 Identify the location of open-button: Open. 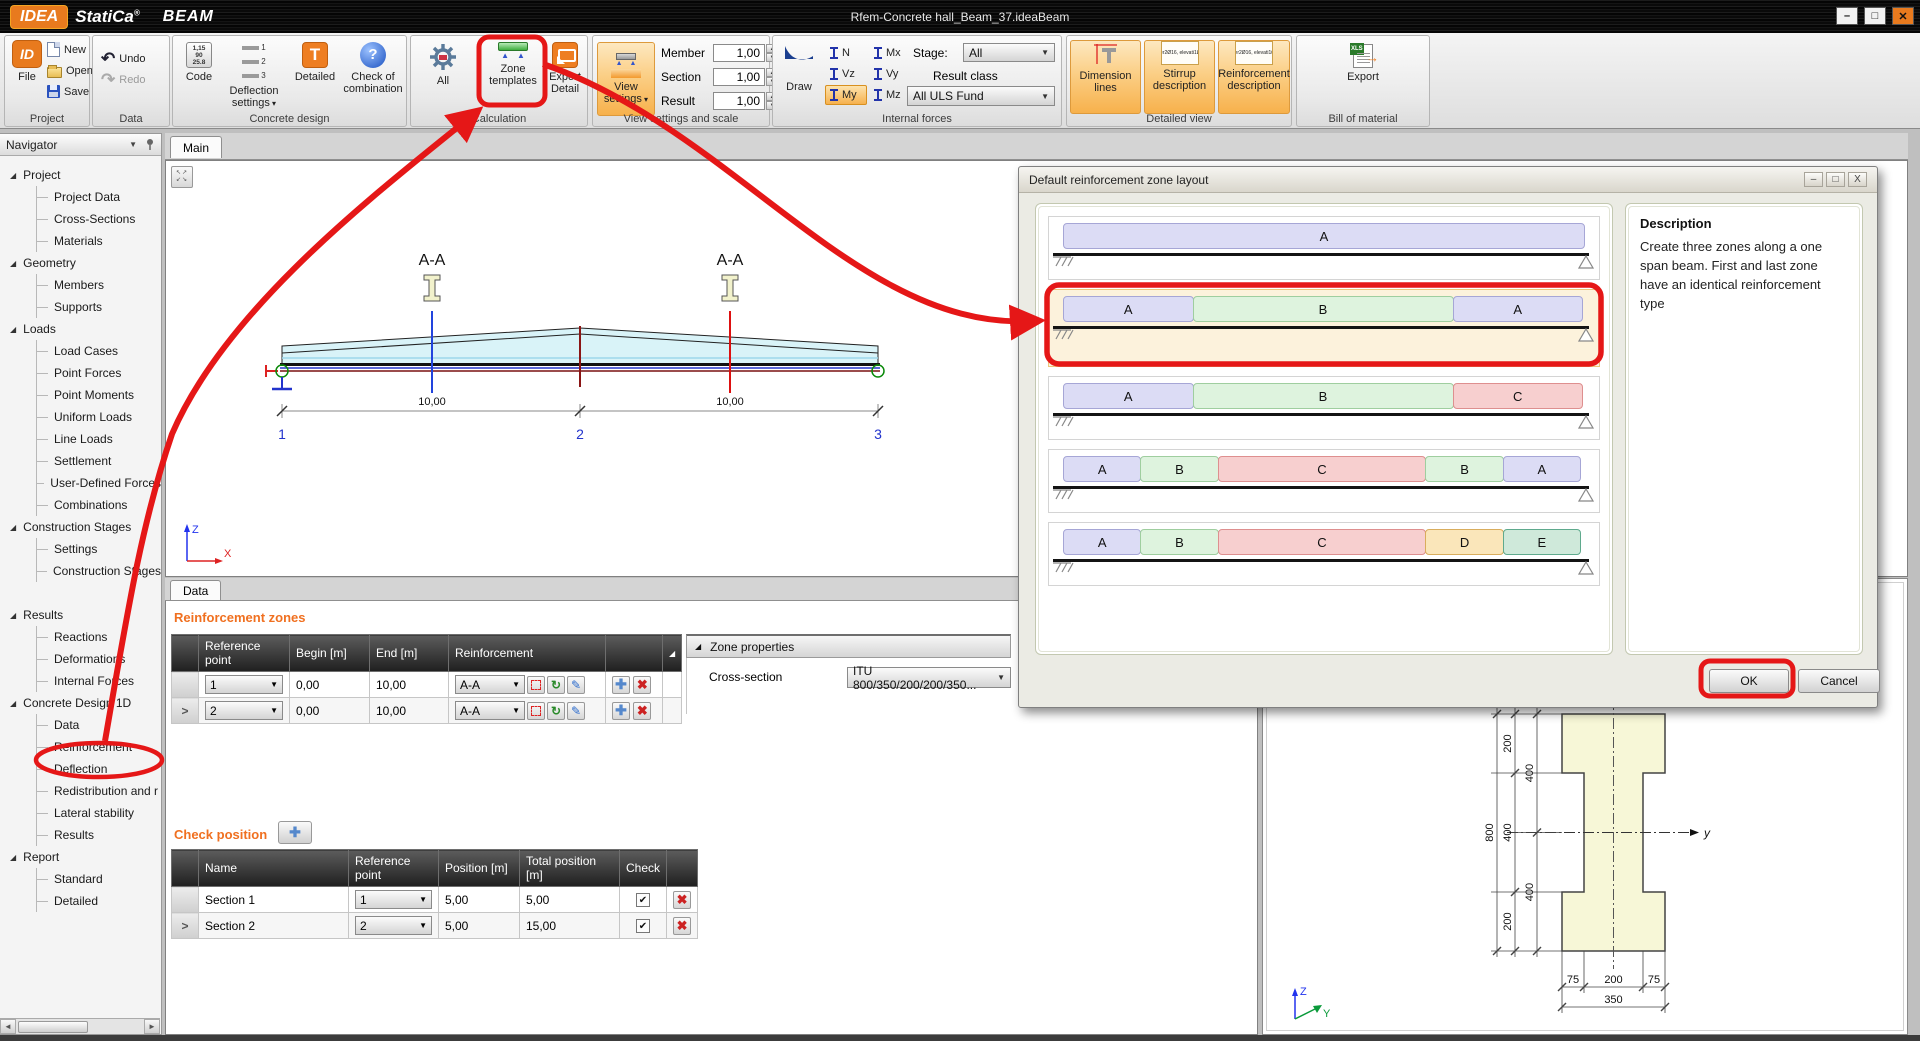
(70, 70).